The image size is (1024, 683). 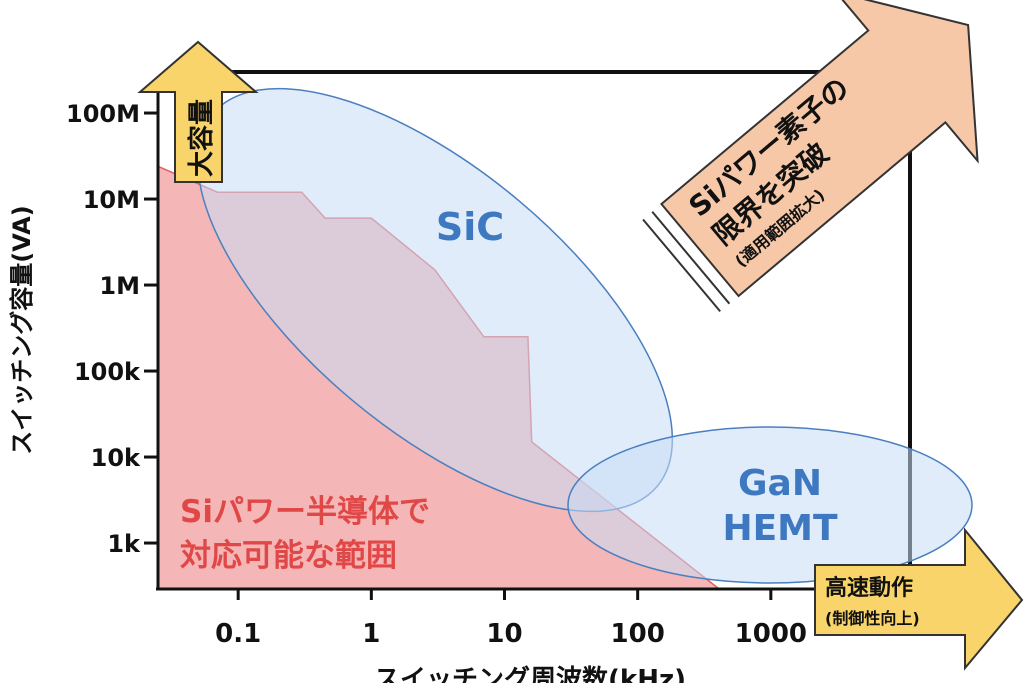 What do you see at coordinates (22, 329) in the screenshot?
I see `y-axis-title: スイッチング容量(VA)` at bounding box center [22, 329].